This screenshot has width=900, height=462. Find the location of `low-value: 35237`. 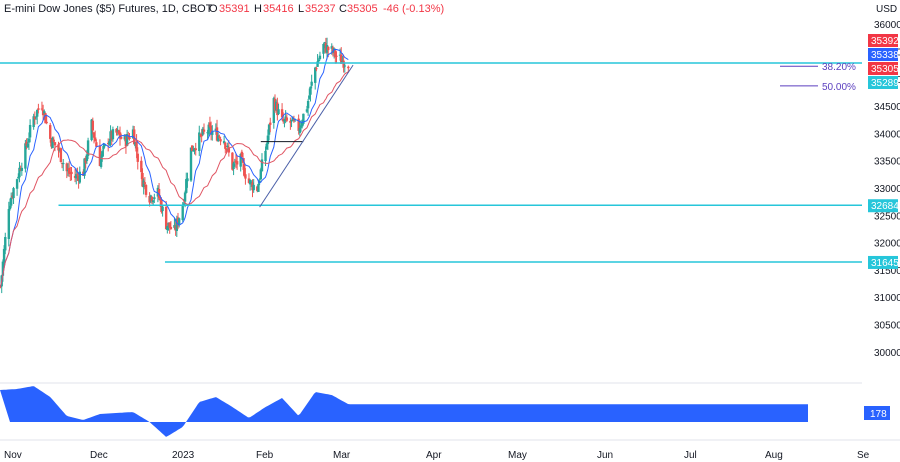

low-value: 35237 is located at coordinates (320, 9).